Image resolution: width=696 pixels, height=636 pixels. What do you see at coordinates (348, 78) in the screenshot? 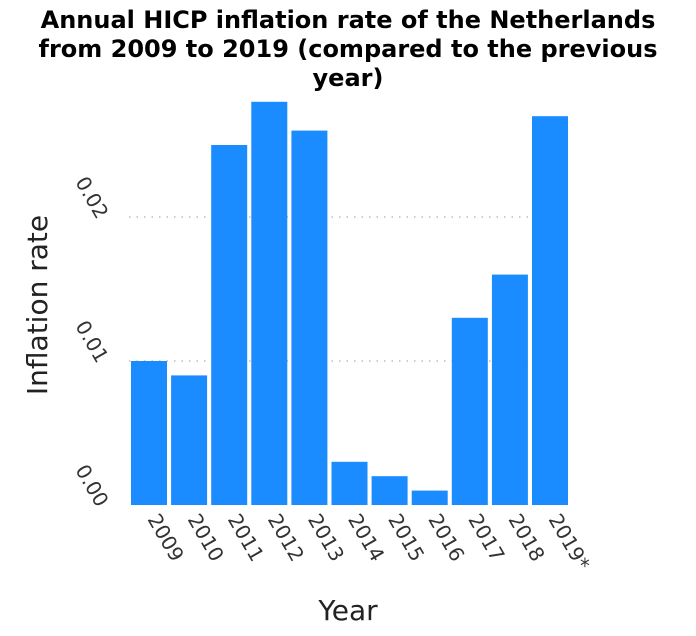
I see `chart-title-line-3: year)` at bounding box center [348, 78].